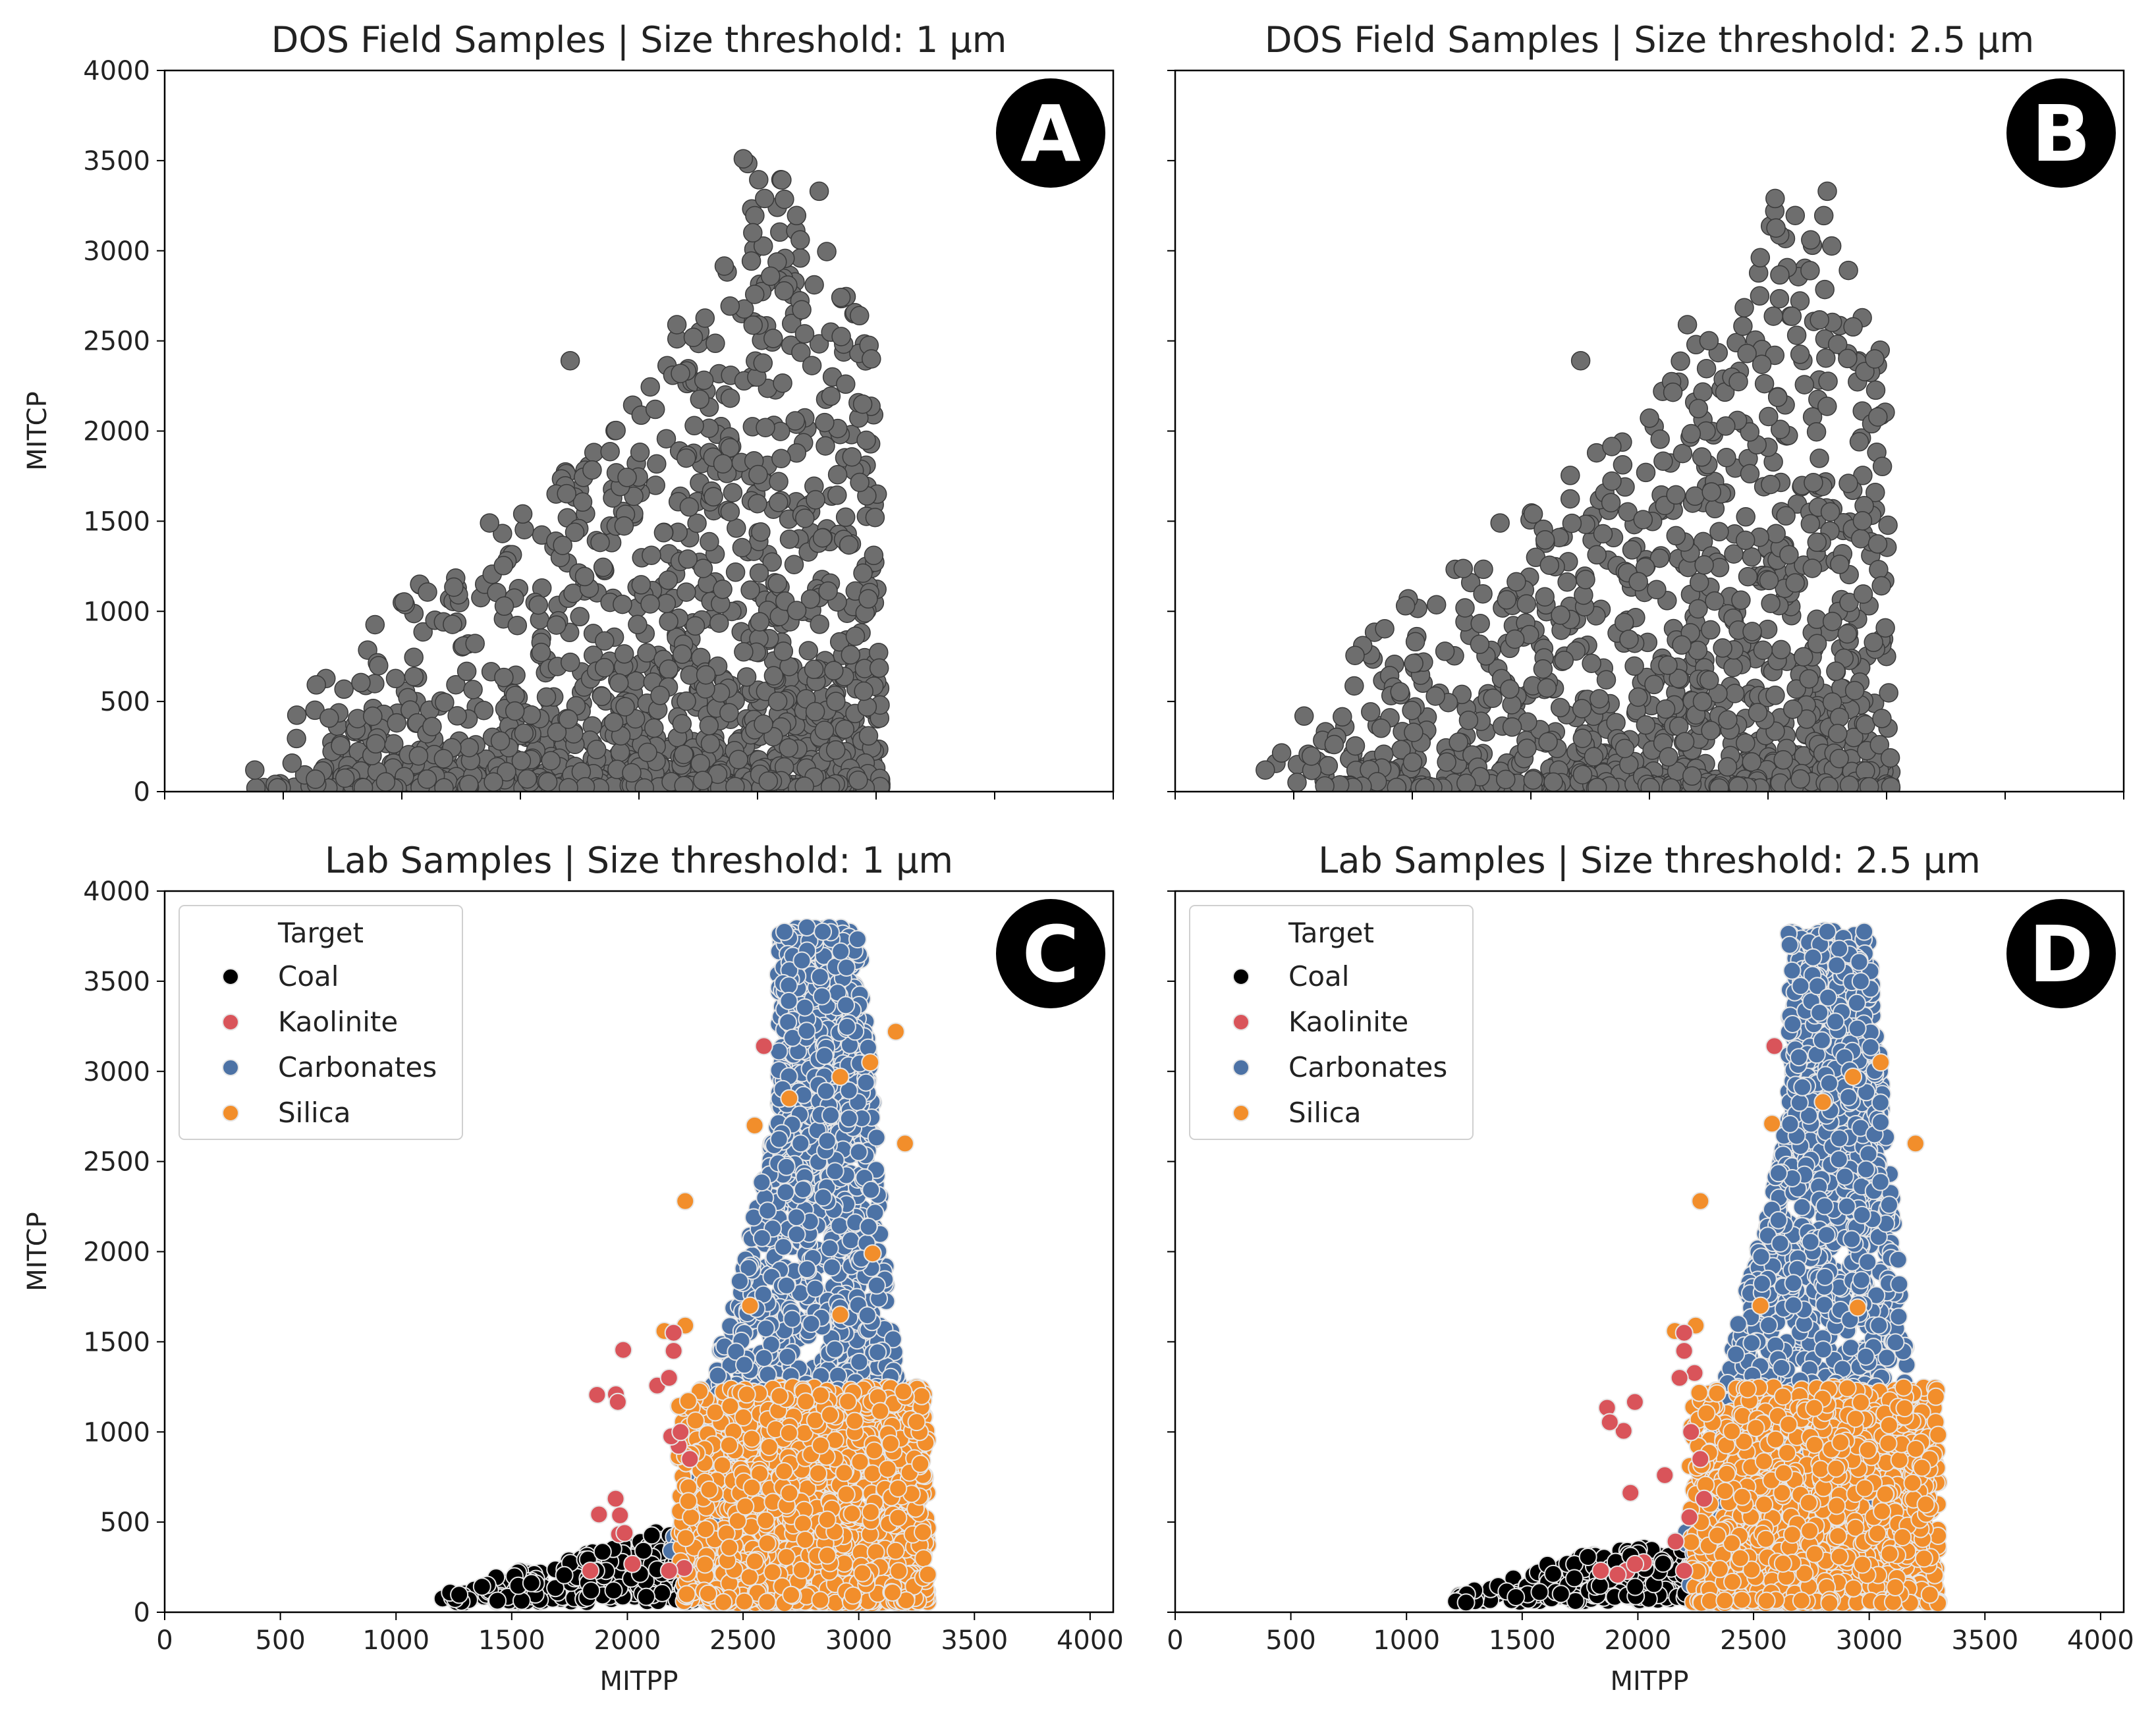 This screenshot has width=2156, height=1713. What do you see at coordinates (117, 71) in the screenshot?
I see `y-tick-label: 4000` at bounding box center [117, 71].